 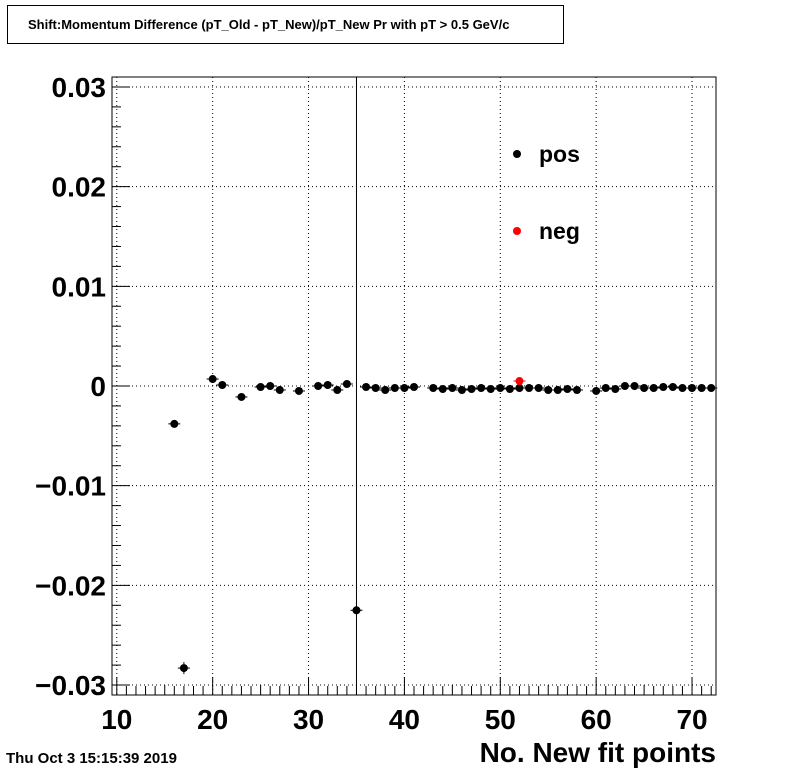 I want to click on legend-label-pos: pos, so click(x=559, y=154).